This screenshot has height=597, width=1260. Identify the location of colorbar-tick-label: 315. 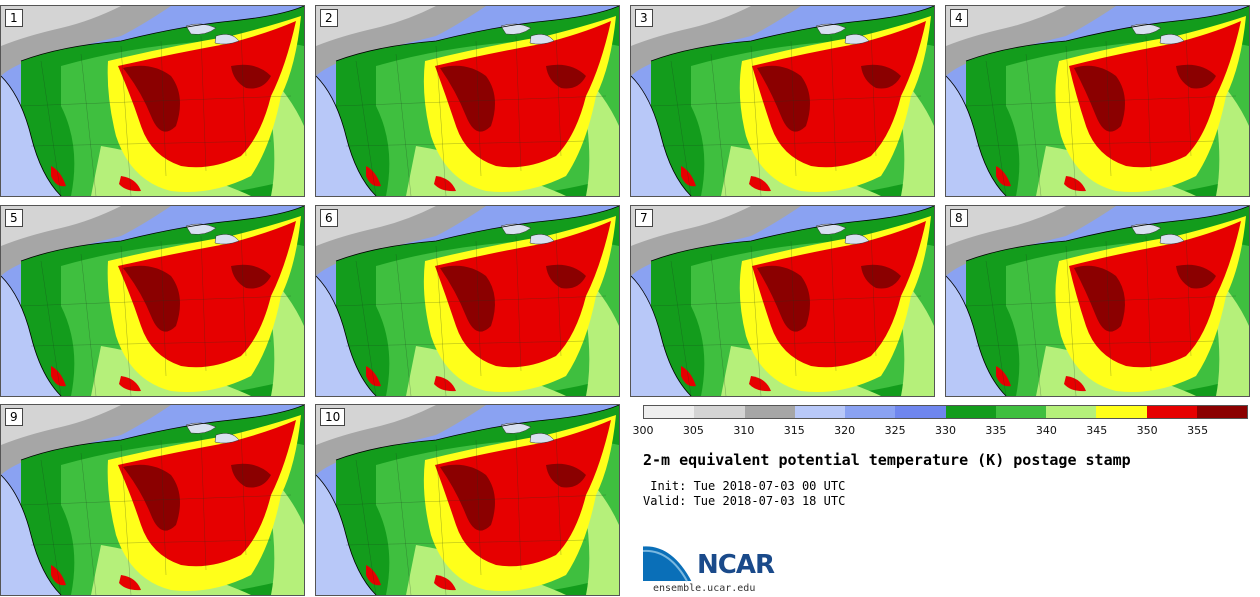
(794, 430).